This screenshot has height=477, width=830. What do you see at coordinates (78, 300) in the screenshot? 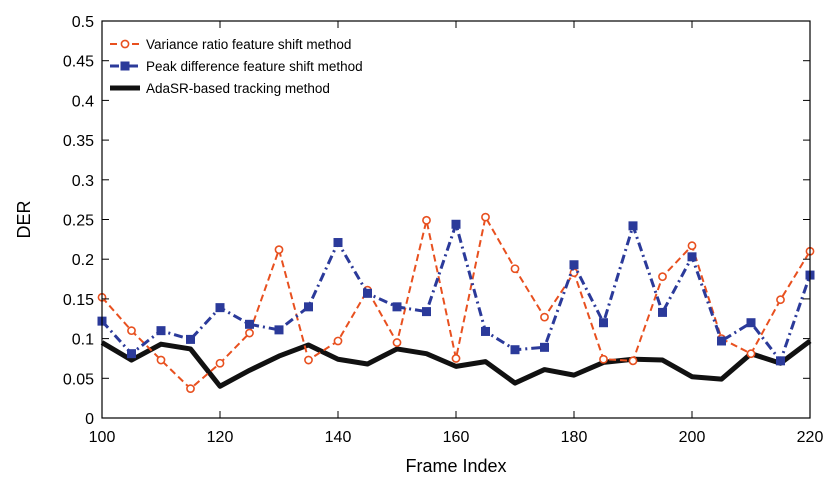
I see `y-tick-label: 0.15` at bounding box center [78, 300].